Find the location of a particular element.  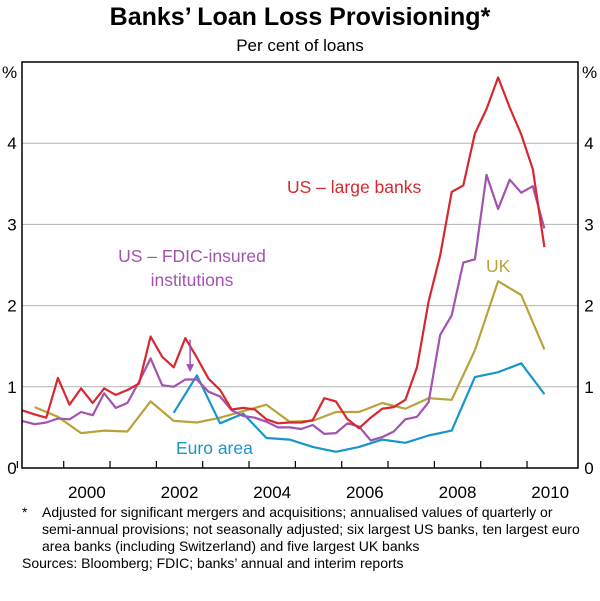

series-line-euro-area is located at coordinates (359, 407).